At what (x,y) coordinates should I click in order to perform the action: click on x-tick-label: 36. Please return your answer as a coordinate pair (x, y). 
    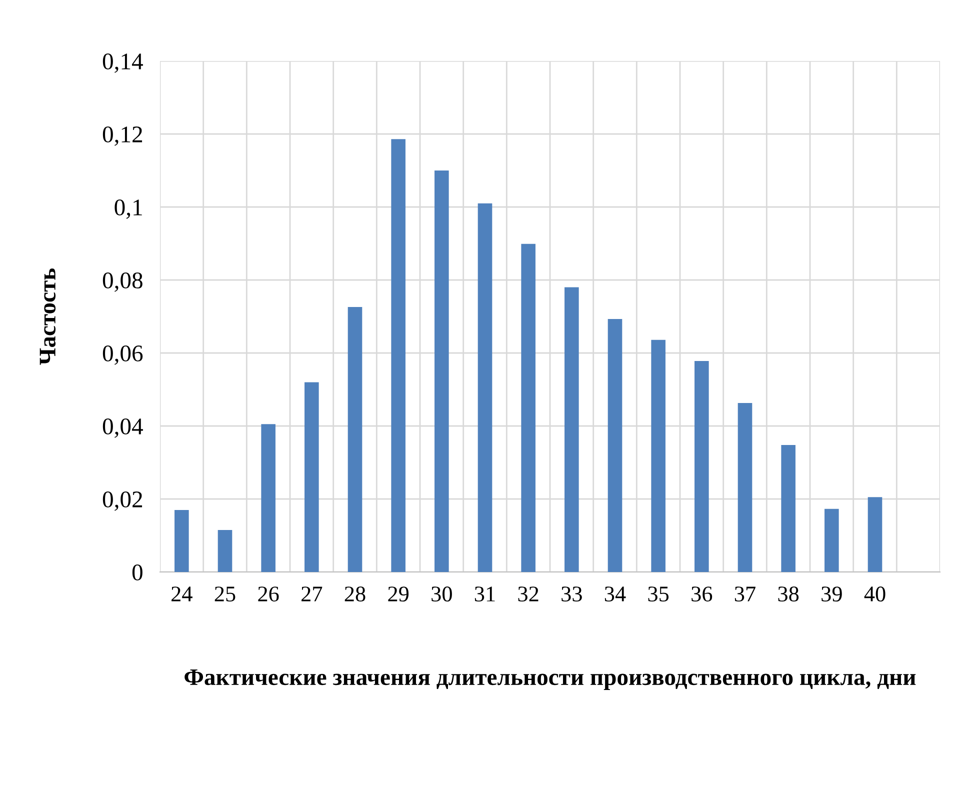
    Looking at the image, I should click on (702, 594).